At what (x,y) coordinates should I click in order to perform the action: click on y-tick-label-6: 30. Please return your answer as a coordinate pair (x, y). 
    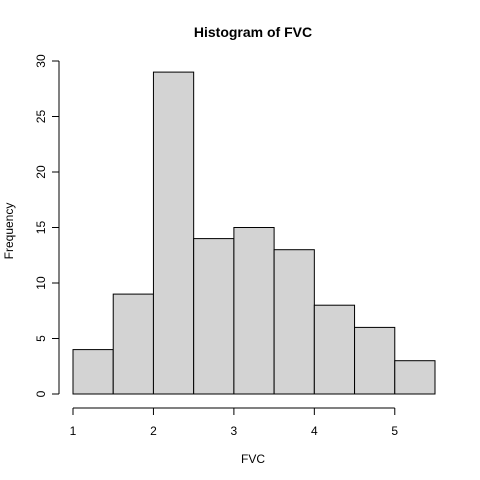
    Looking at the image, I should click on (41, 61).